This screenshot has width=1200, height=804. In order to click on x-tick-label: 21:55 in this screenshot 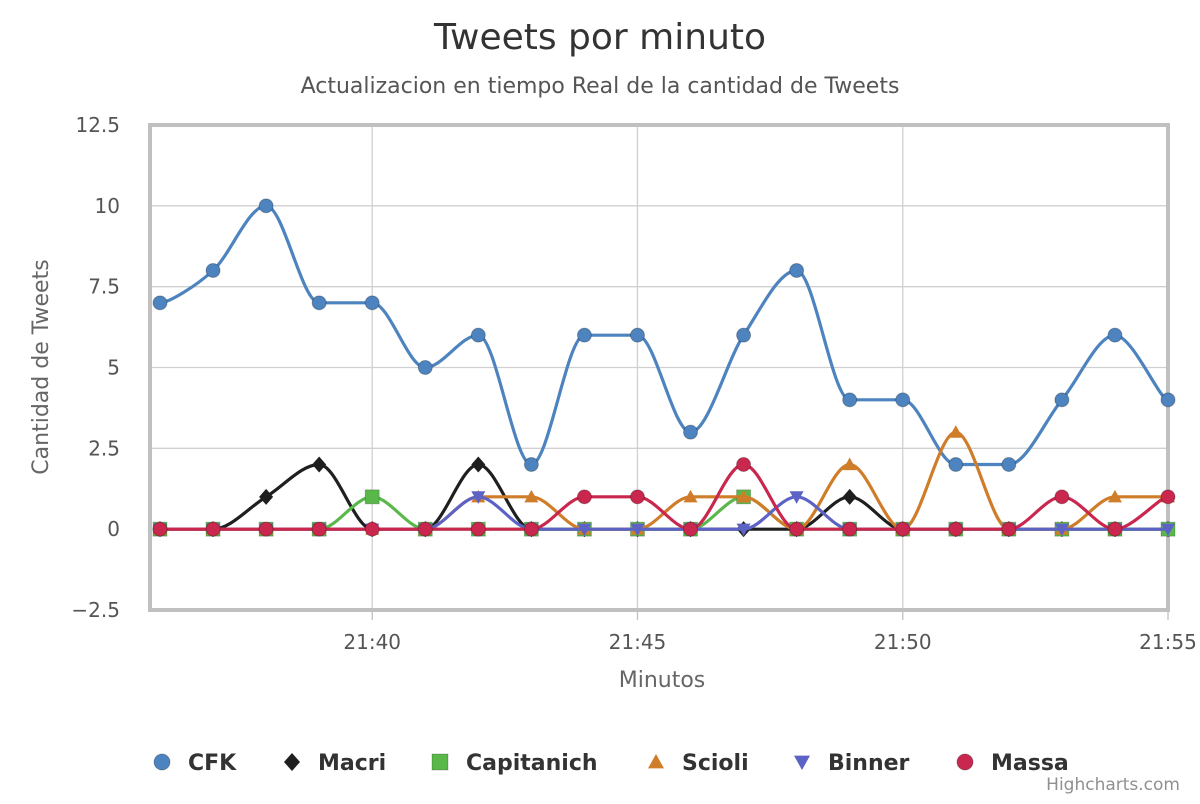, I will do `click(1168, 642)`.